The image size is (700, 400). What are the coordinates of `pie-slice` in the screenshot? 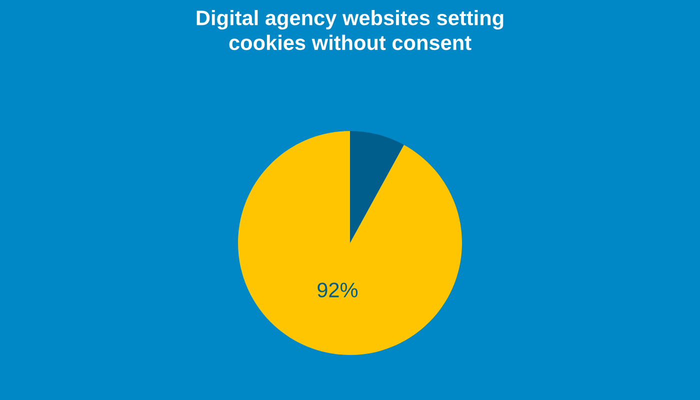 It's located at (377, 187).